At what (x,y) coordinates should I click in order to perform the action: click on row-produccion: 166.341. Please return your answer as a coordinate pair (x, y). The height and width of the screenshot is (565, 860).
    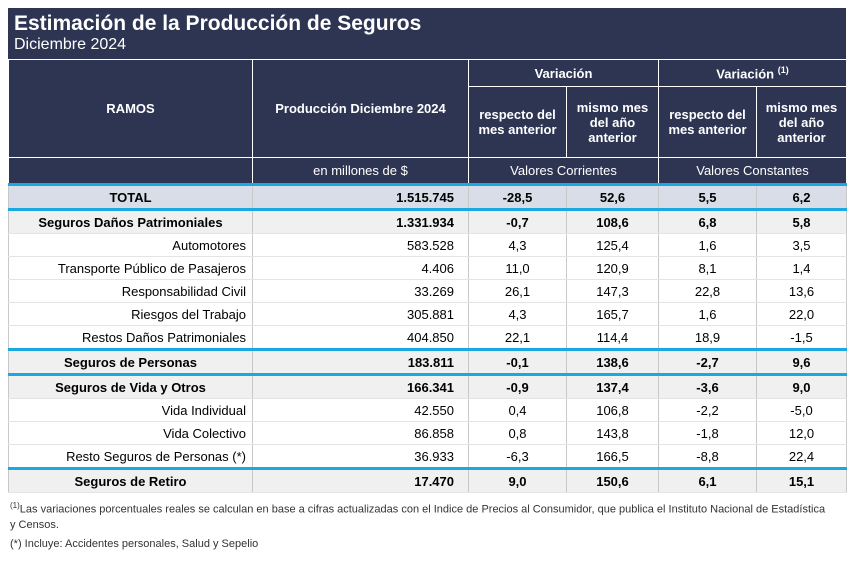
    Looking at the image, I should click on (360, 386).